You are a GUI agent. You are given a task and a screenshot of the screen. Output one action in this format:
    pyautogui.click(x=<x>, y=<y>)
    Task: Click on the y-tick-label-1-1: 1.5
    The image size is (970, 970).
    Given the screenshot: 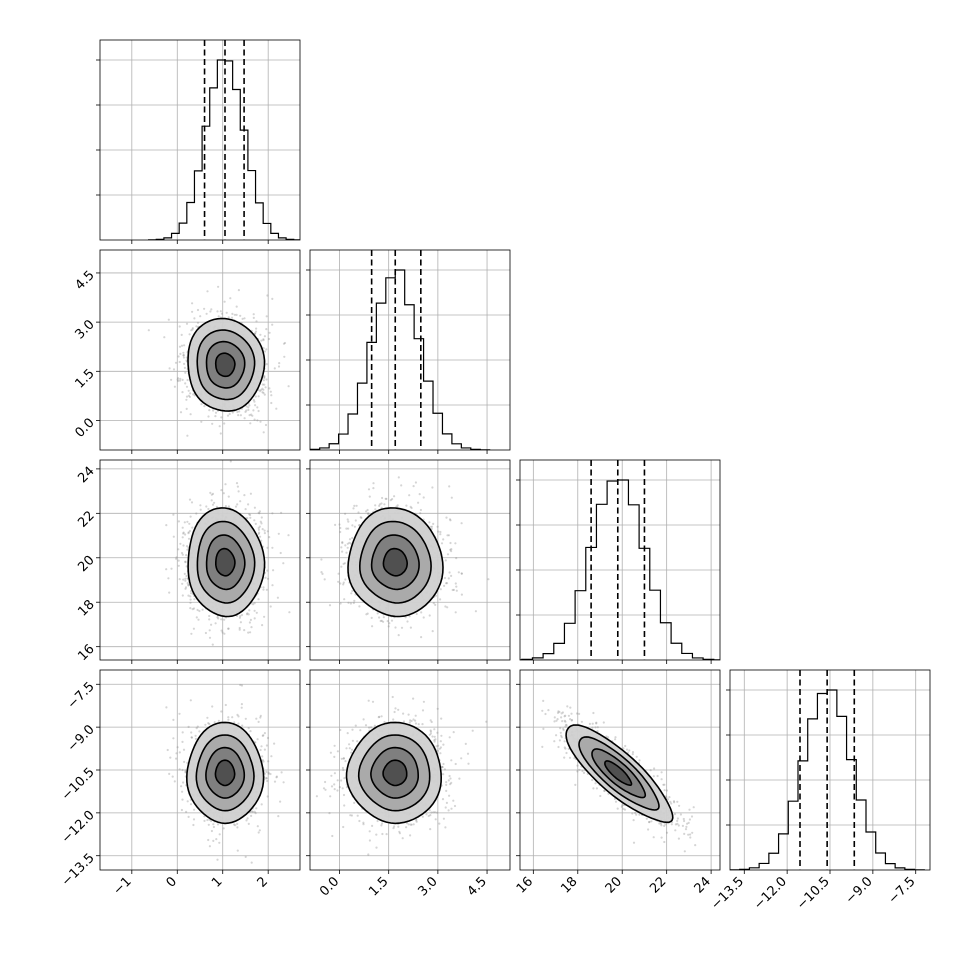 What is the action you would take?
    pyautogui.click(x=84, y=378)
    